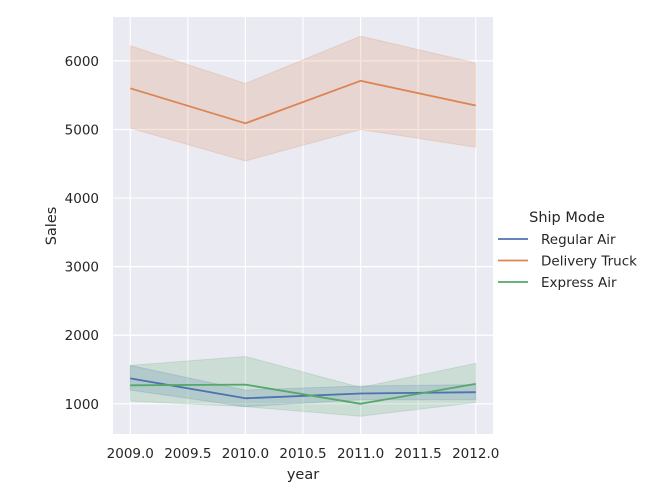  Describe the element at coordinates (303, 102) in the screenshot. I see `series-line-delivery-truck` at that location.